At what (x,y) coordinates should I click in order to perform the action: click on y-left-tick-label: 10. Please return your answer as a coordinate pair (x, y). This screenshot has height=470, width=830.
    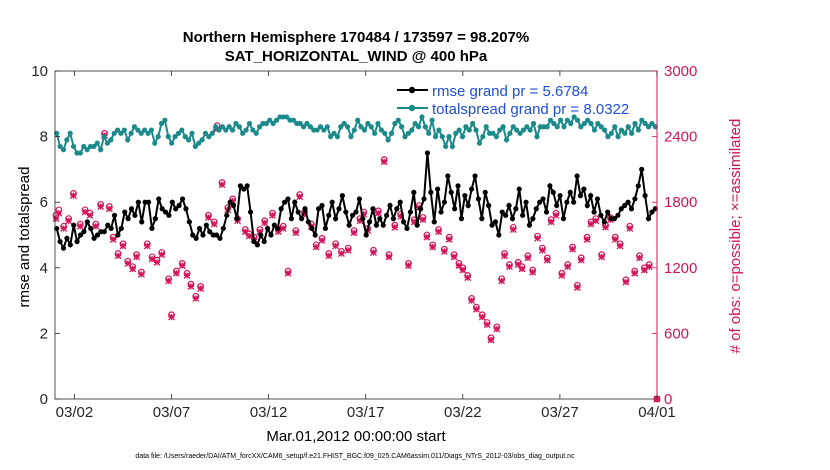
    Looking at the image, I should click on (39, 71).